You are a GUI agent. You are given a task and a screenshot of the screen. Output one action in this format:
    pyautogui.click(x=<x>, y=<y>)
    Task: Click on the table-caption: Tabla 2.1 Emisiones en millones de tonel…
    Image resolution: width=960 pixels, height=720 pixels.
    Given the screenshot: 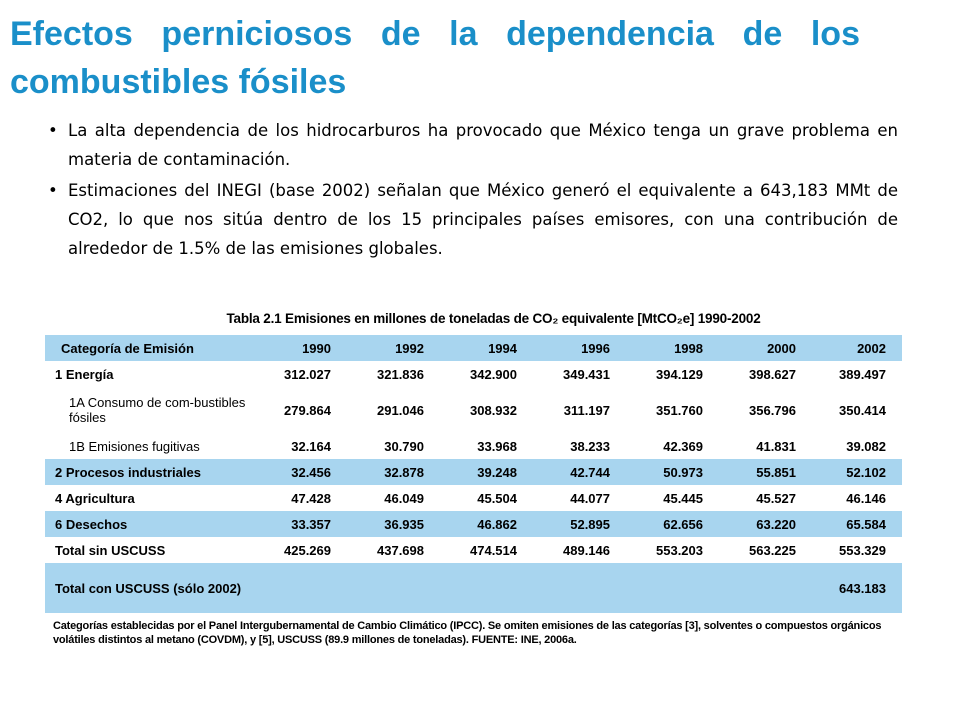 What is the action you would take?
    pyautogui.click(x=493, y=318)
    